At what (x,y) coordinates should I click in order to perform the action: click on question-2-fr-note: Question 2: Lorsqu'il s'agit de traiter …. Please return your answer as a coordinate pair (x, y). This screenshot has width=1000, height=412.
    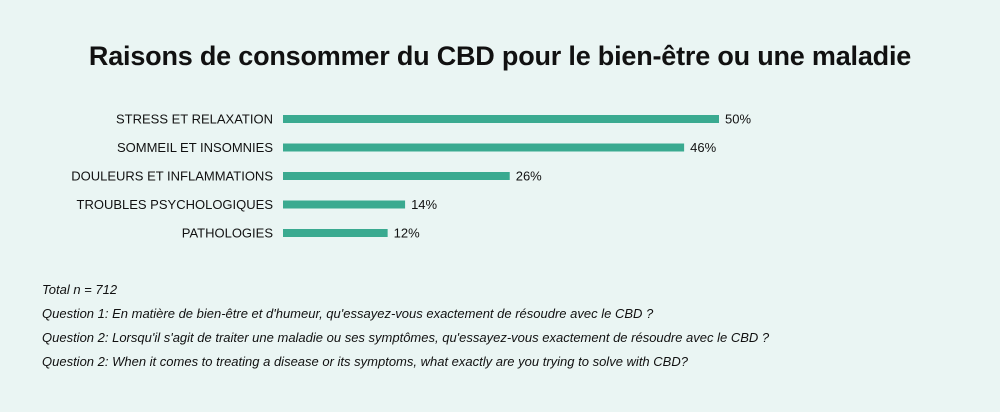
    Looking at the image, I should click on (406, 337).